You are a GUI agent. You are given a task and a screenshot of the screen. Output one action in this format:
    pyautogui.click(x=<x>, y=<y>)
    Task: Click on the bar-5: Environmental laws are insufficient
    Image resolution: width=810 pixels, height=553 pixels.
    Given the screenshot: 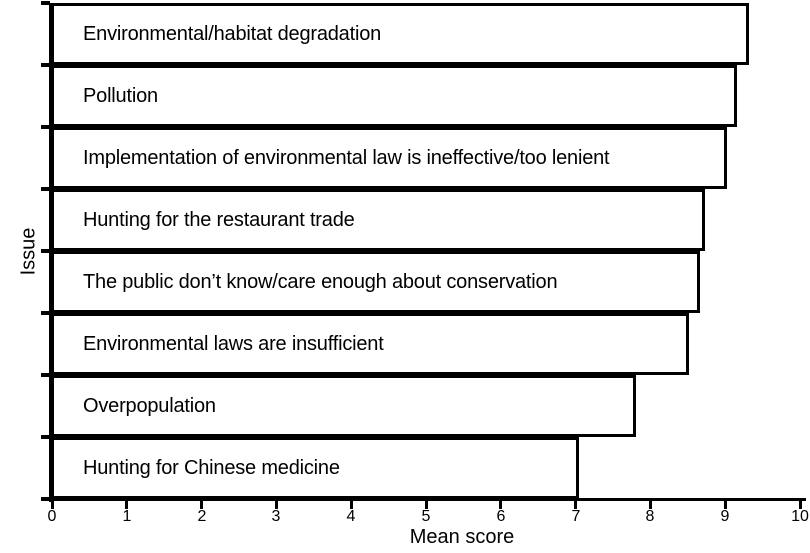 What is the action you would take?
    pyautogui.click(x=370, y=344)
    